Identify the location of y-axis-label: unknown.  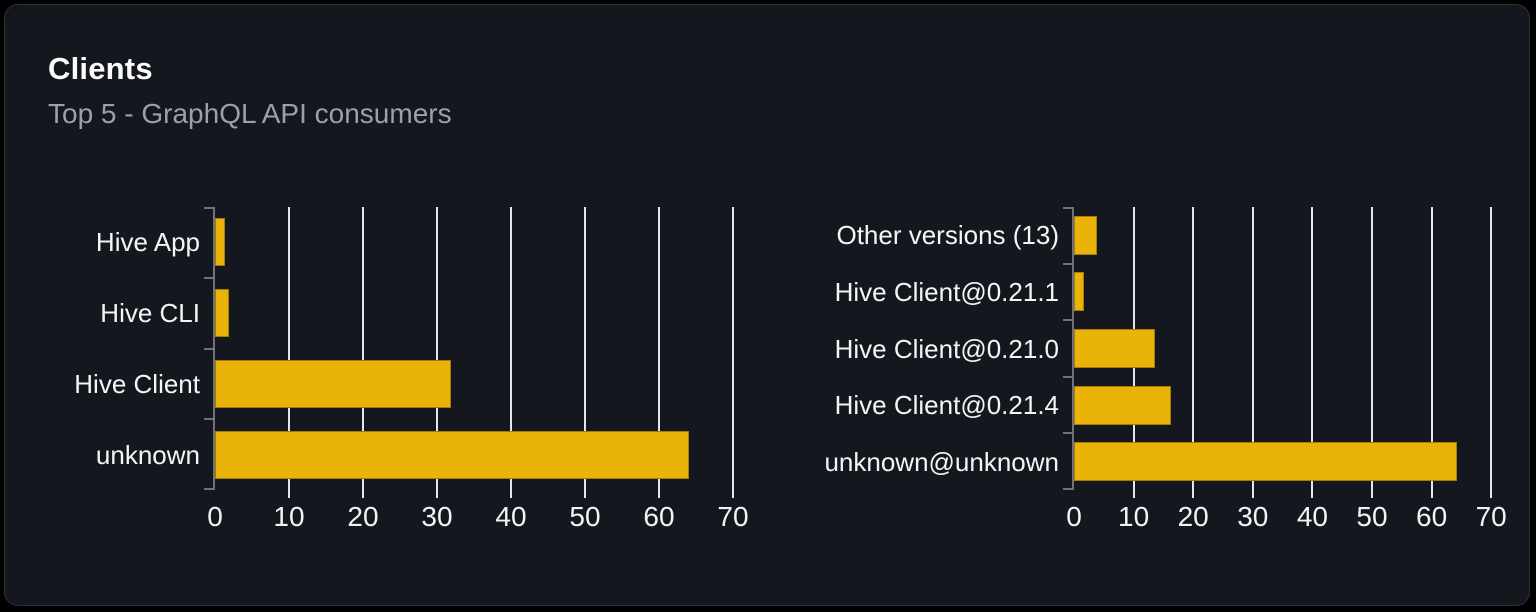
(147, 454).